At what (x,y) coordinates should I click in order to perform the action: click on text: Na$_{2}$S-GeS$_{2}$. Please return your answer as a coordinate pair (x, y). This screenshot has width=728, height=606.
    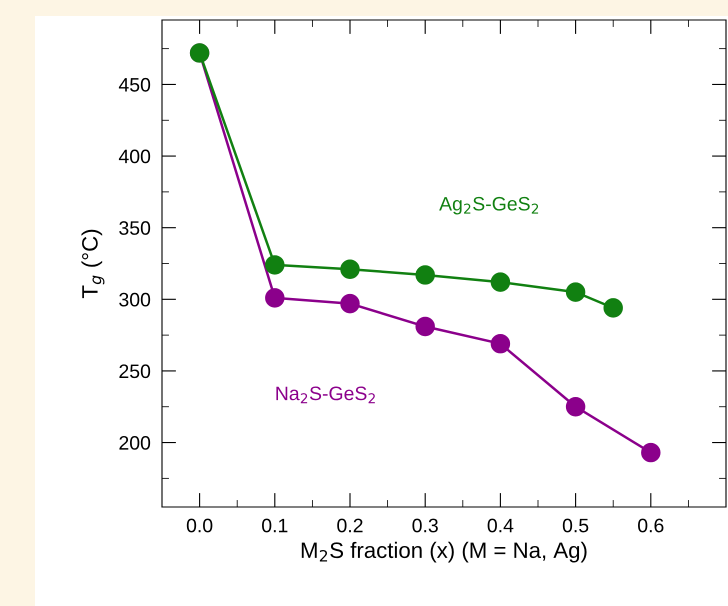
    Looking at the image, I should click on (325, 395).